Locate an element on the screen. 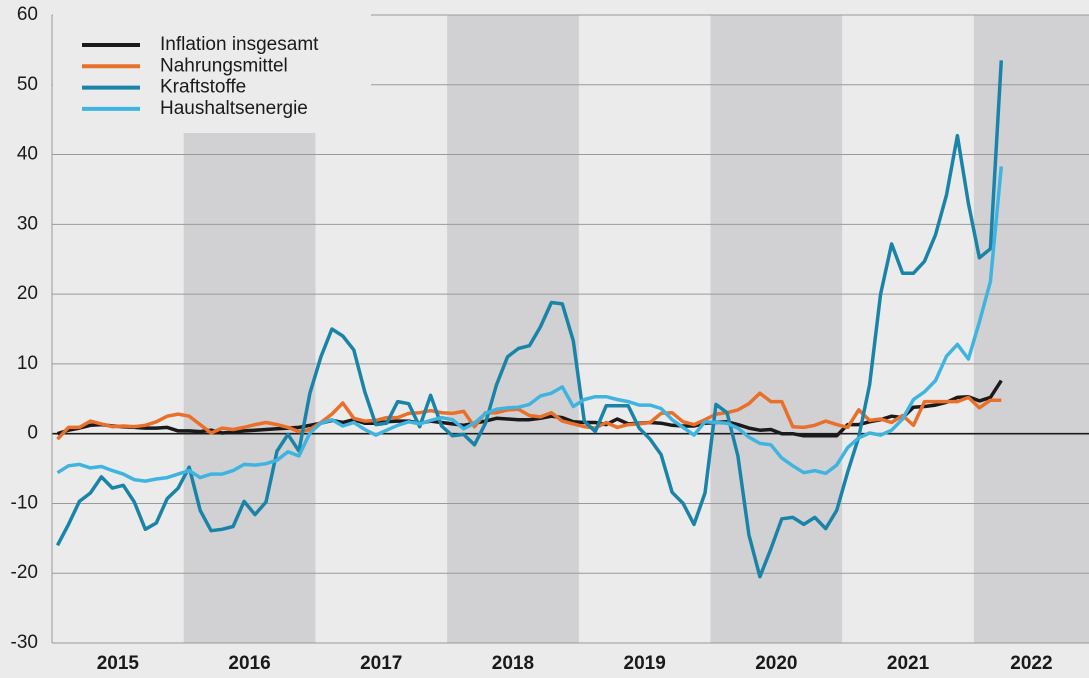  legend-label: Inflation insgesamt is located at coordinates (239, 44).